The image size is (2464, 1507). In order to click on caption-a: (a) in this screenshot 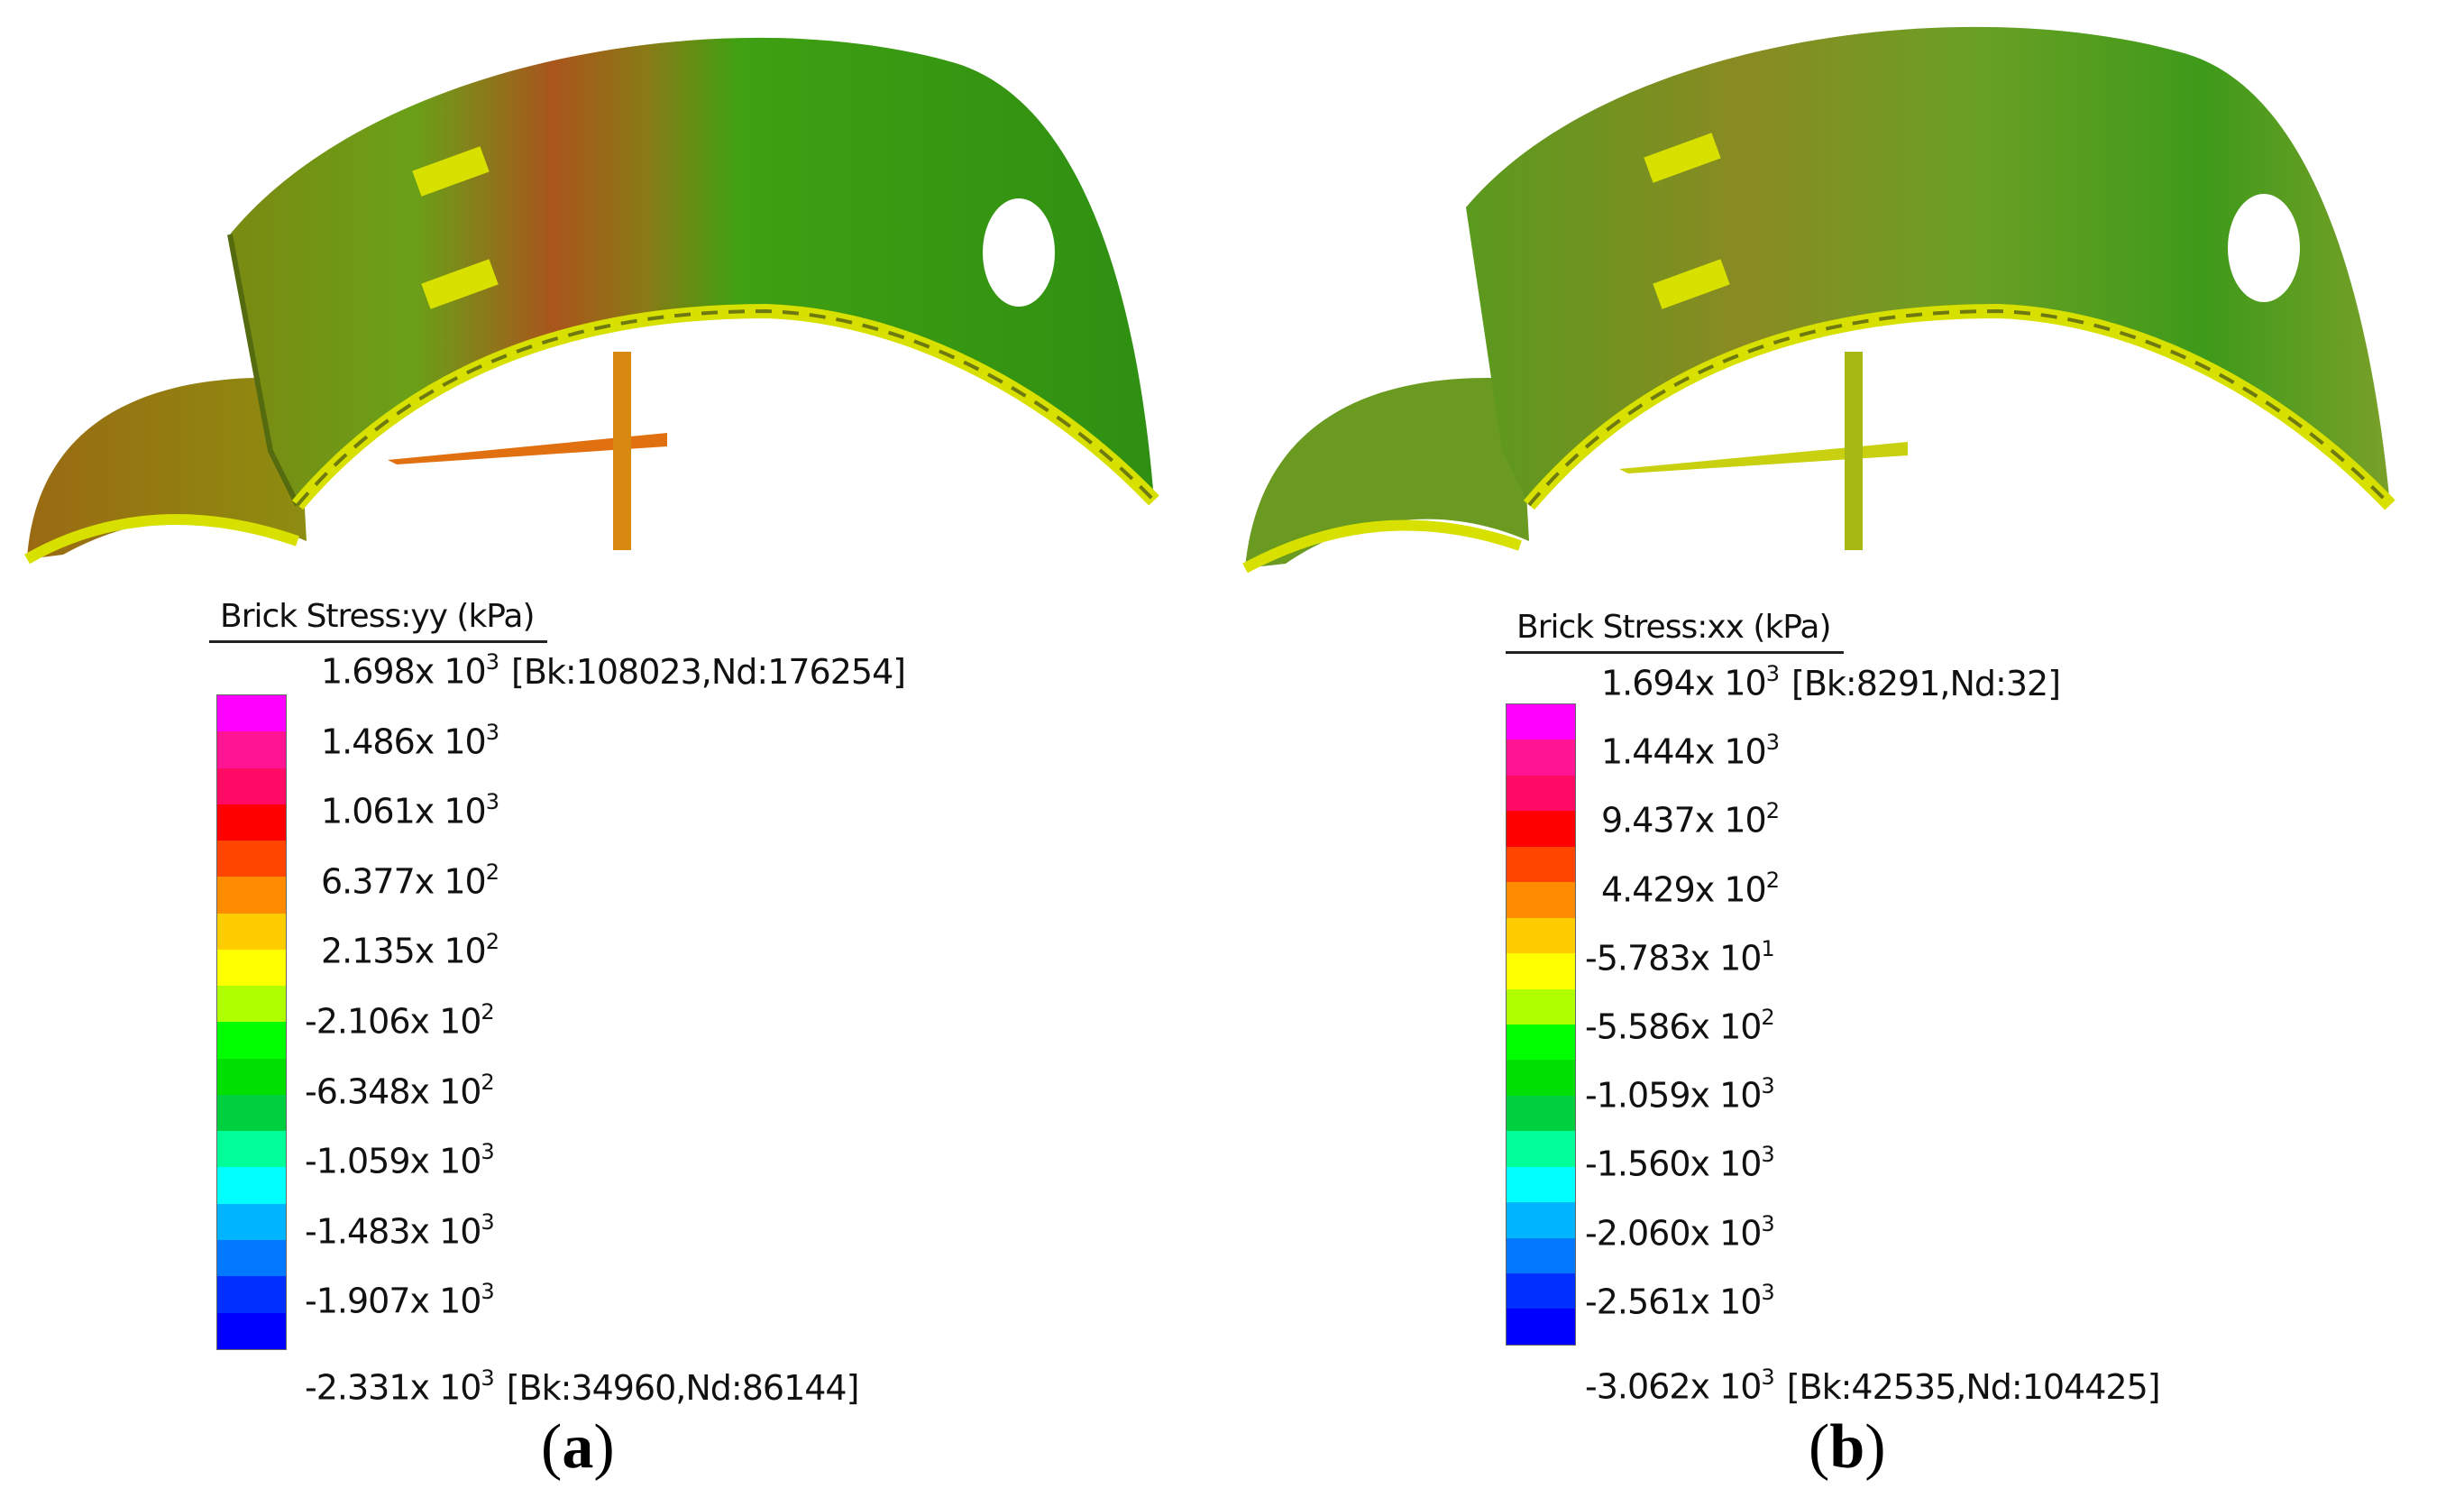, I will do `click(578, 1447)`.